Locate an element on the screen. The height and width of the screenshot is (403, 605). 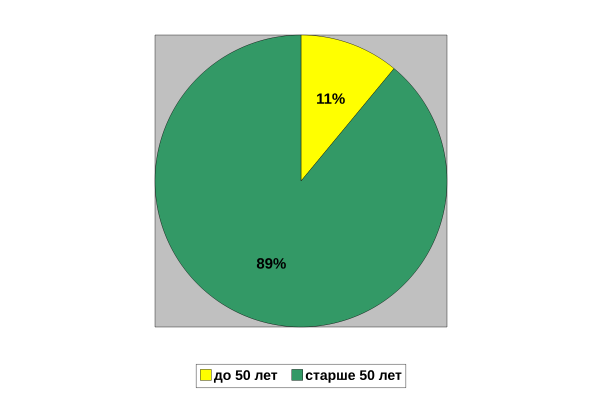
legend-label: старше 50 лет is located at coordinates (354, 376).